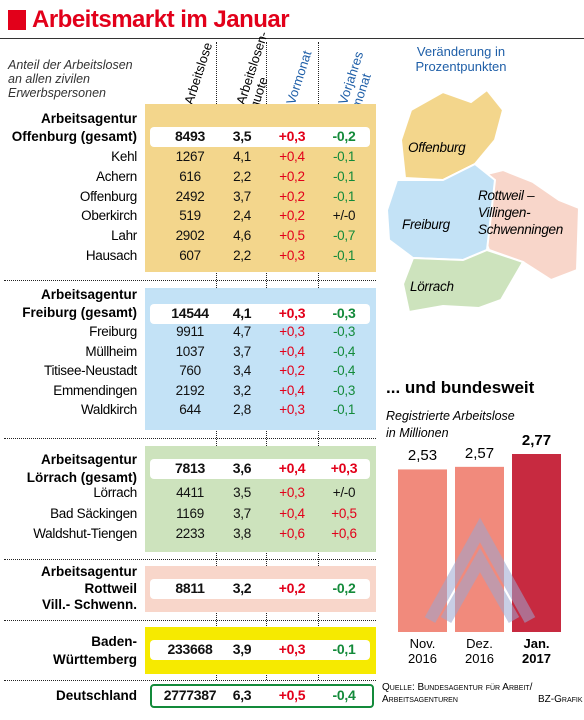  Describe the element at coordinates (479, 651) in the screenshot. I see `category-label: Dez. 2016` at that location.